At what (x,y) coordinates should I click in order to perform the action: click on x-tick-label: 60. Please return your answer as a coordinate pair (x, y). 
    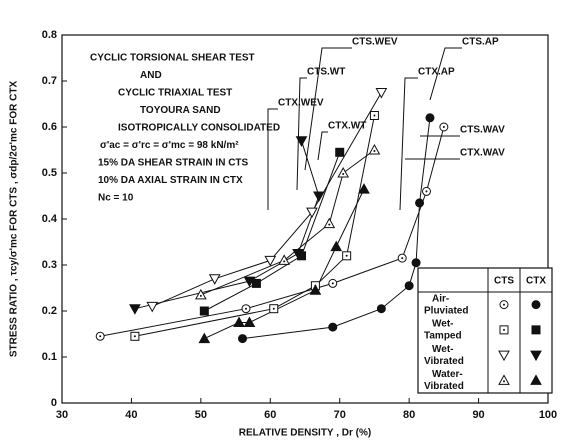
    Looking at the image, I should click on (270, 415).